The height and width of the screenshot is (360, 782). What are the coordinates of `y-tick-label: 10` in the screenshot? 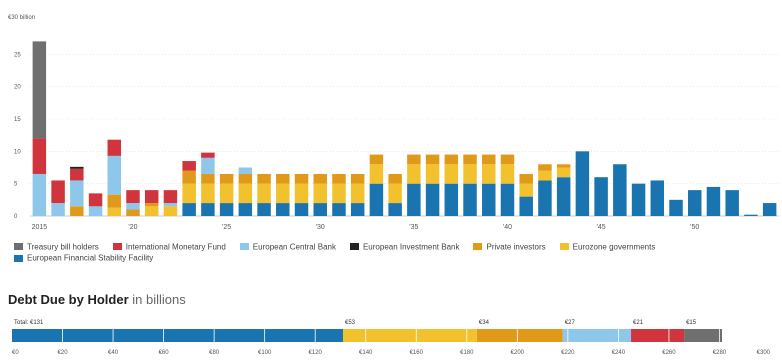 It's located at (17, 152).